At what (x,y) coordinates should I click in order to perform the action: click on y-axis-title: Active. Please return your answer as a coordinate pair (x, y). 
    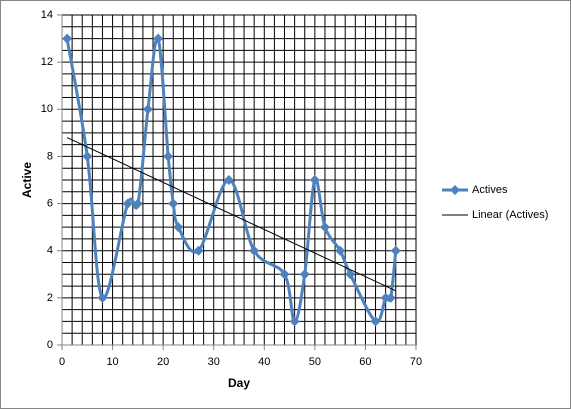
    Looking at the image, I should click on (27, 180).